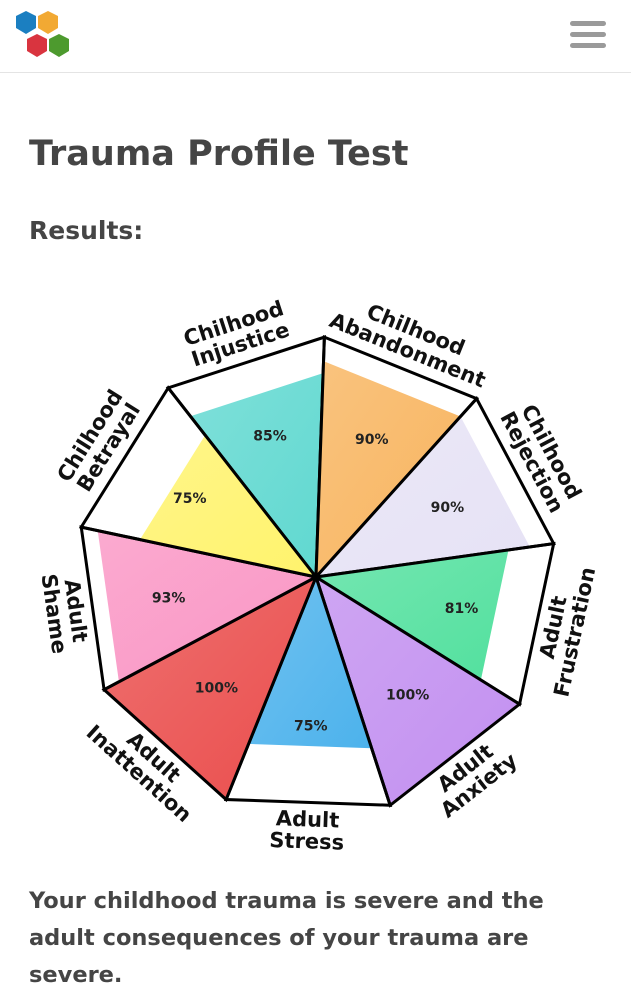 This screenshot has width=631, height=1000. Describe the element at coordinates (315, 36) in the screenshot. I see `top-header` at that location.